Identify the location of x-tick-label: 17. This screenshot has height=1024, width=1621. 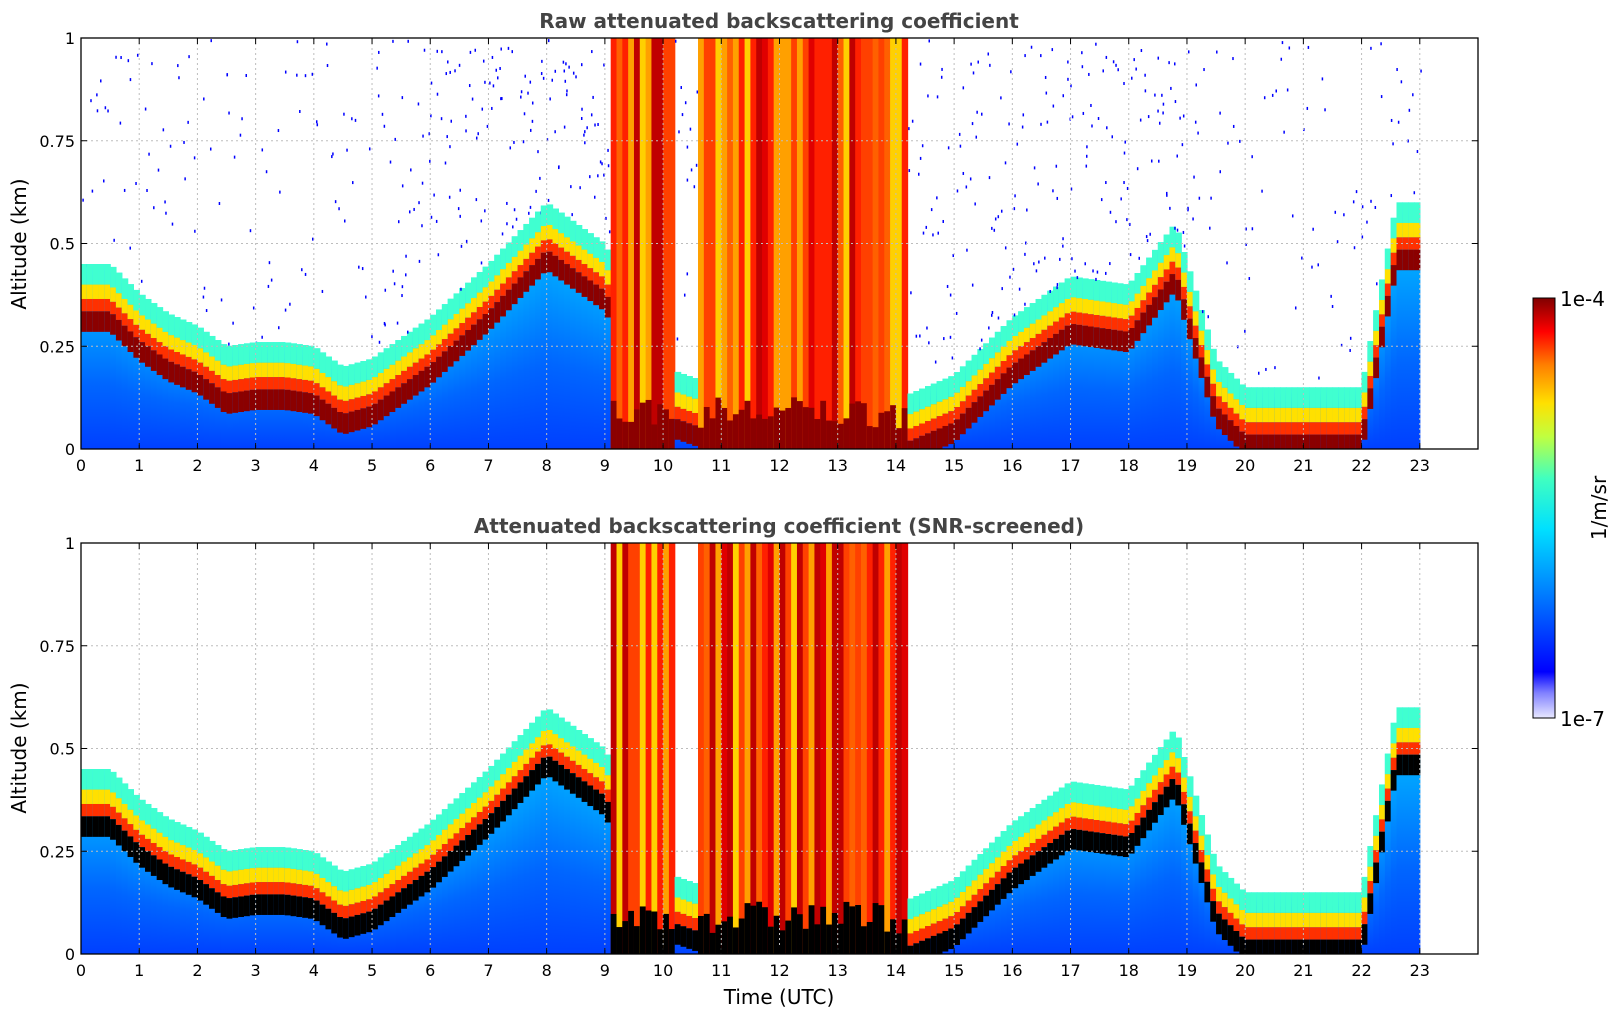
(1070, 465).